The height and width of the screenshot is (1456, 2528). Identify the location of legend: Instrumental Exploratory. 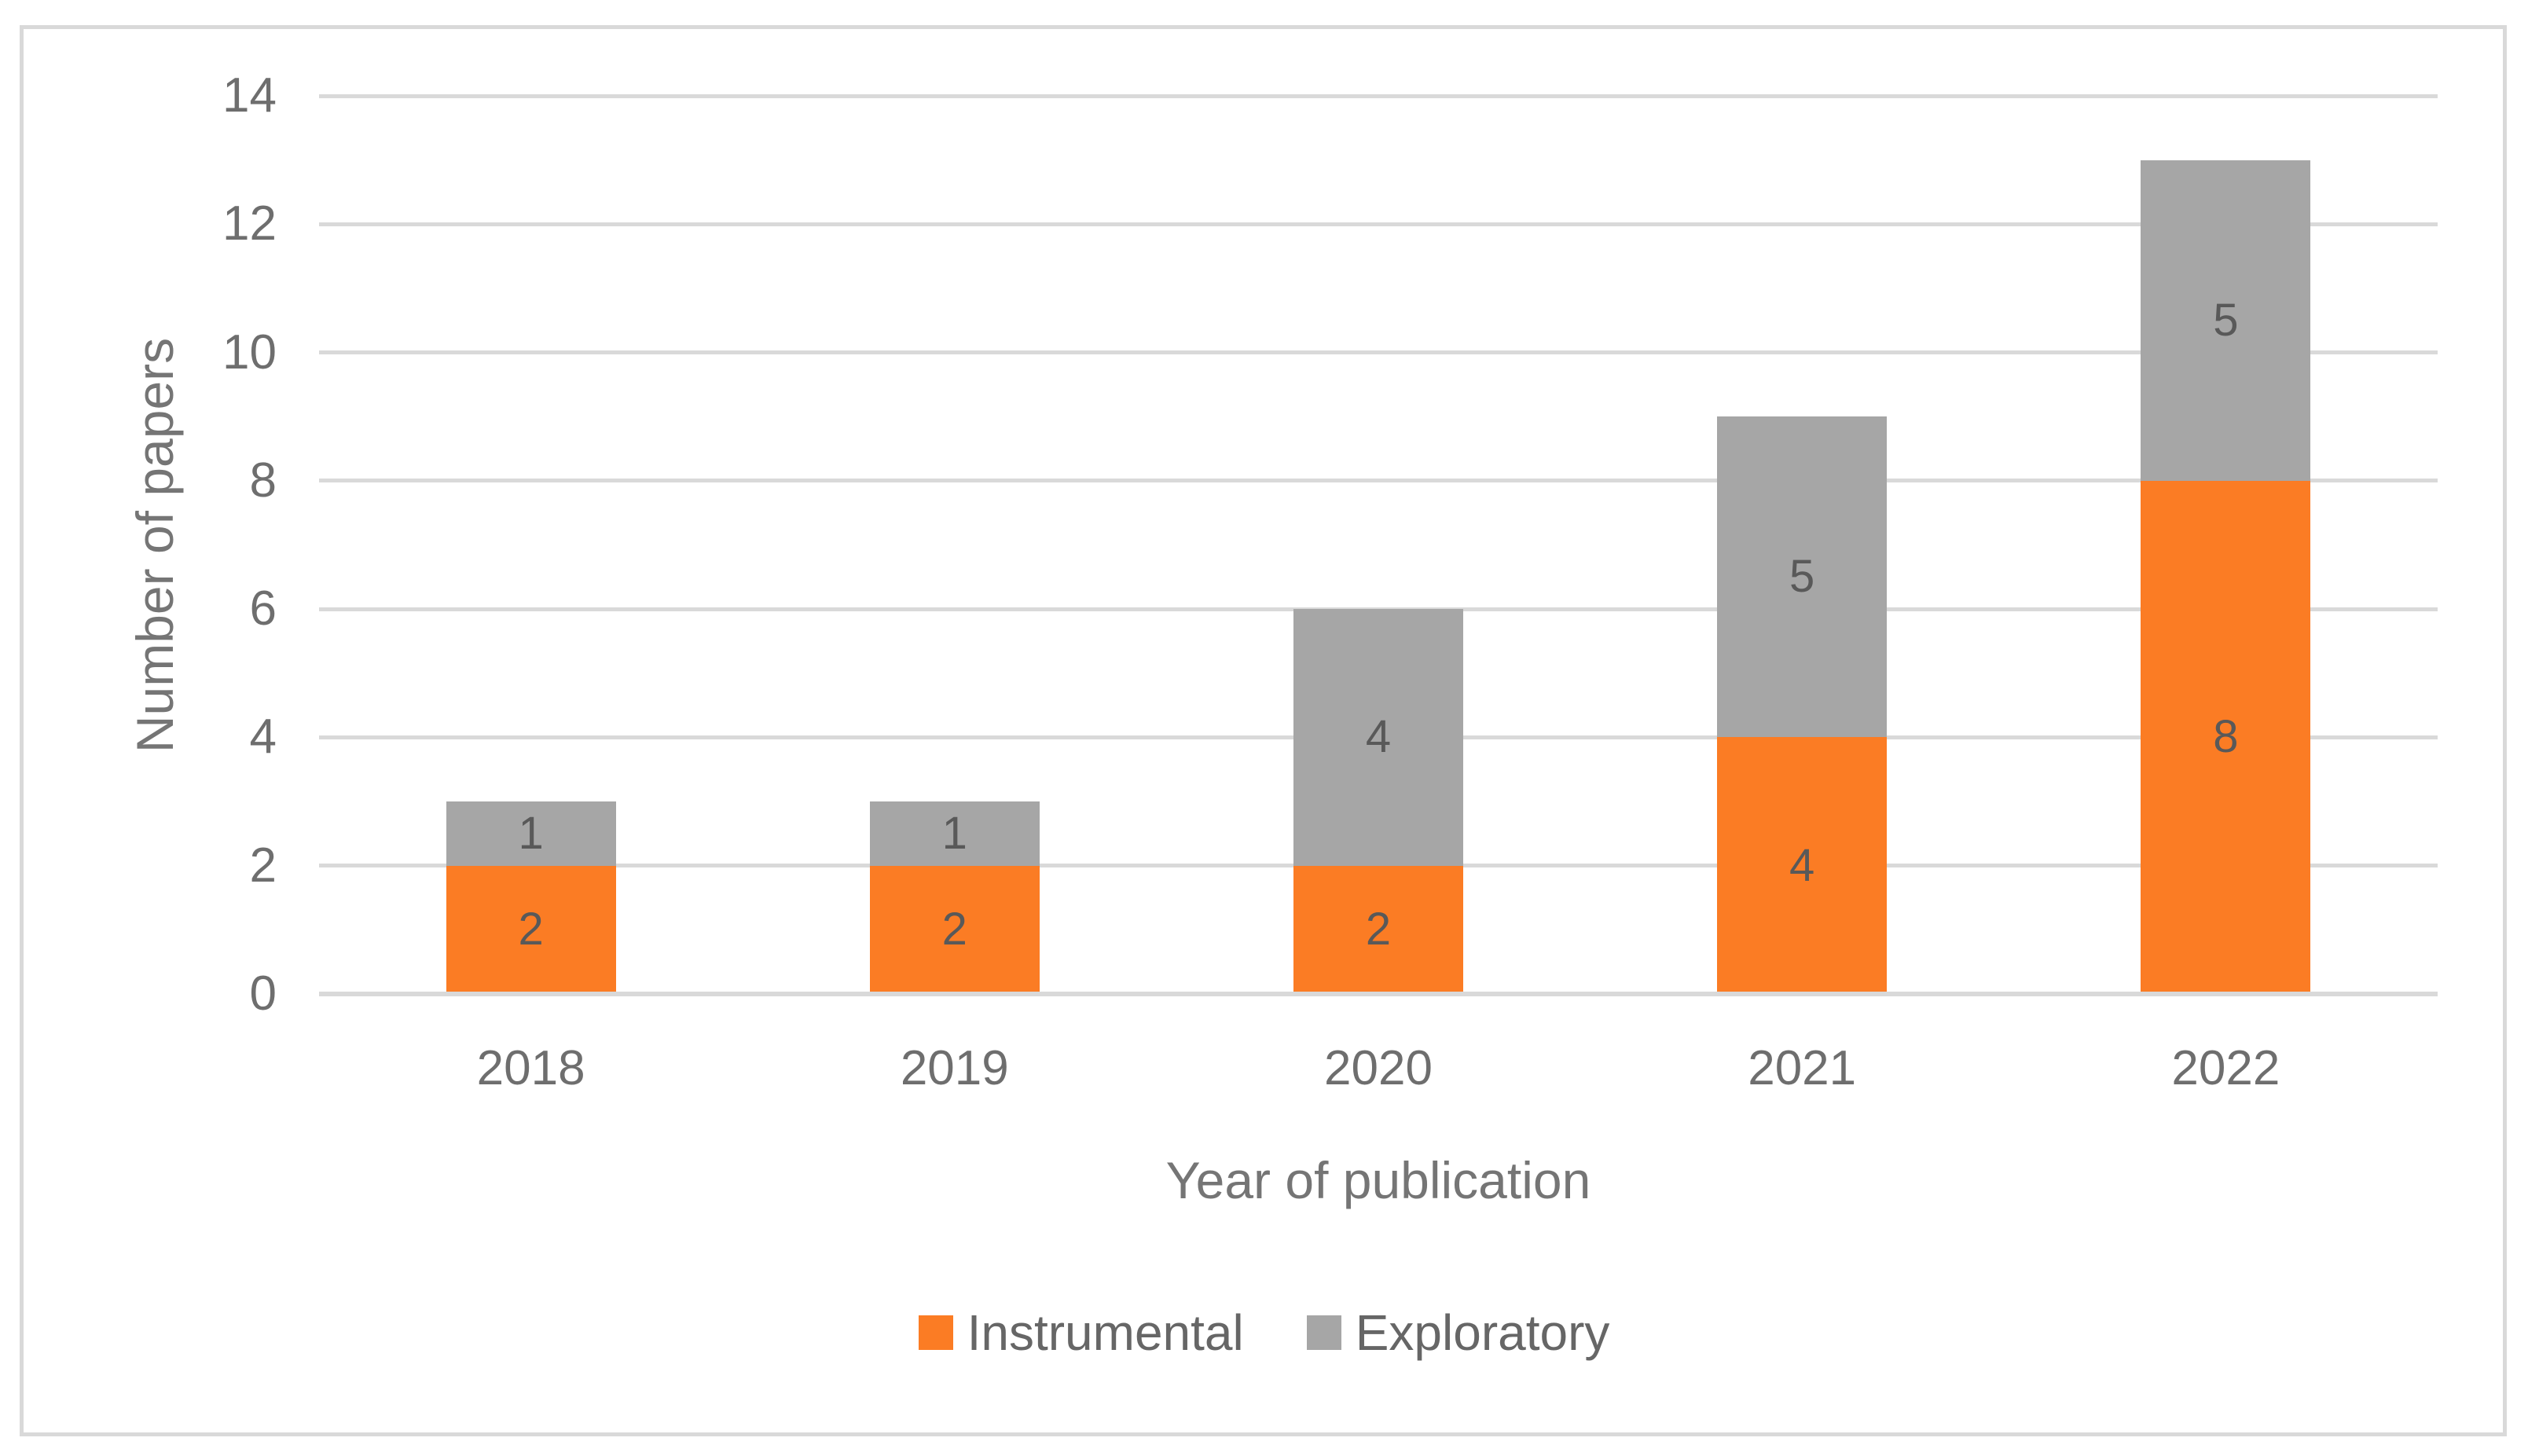
(1264, 1332).